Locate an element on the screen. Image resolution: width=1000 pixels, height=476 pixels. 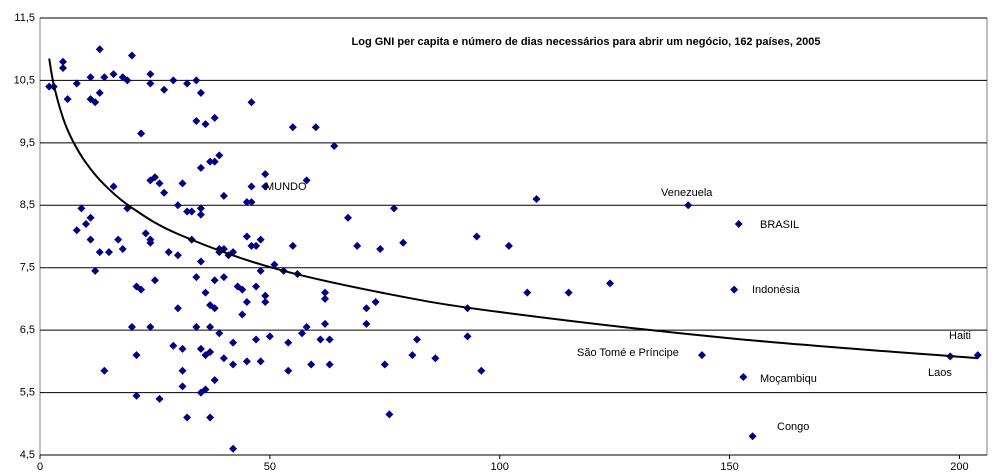
y-tick-label: 5,5 is located at coordinates (27, 392).